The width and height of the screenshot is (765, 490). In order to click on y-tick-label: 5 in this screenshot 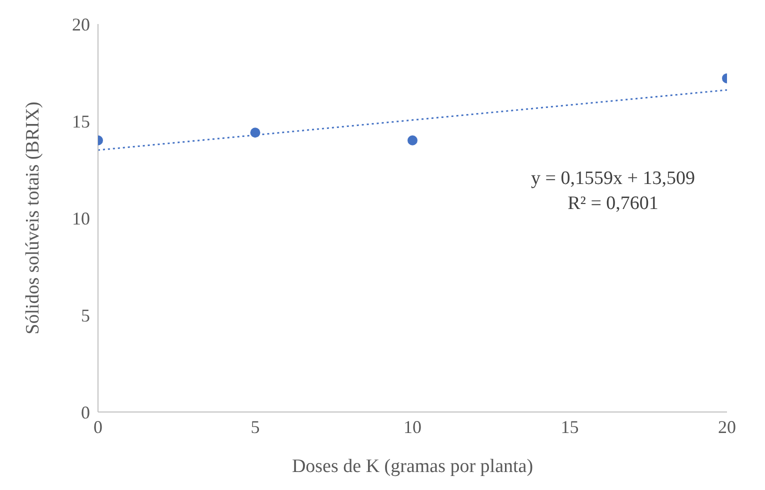, I will do `click(85, 315)`.